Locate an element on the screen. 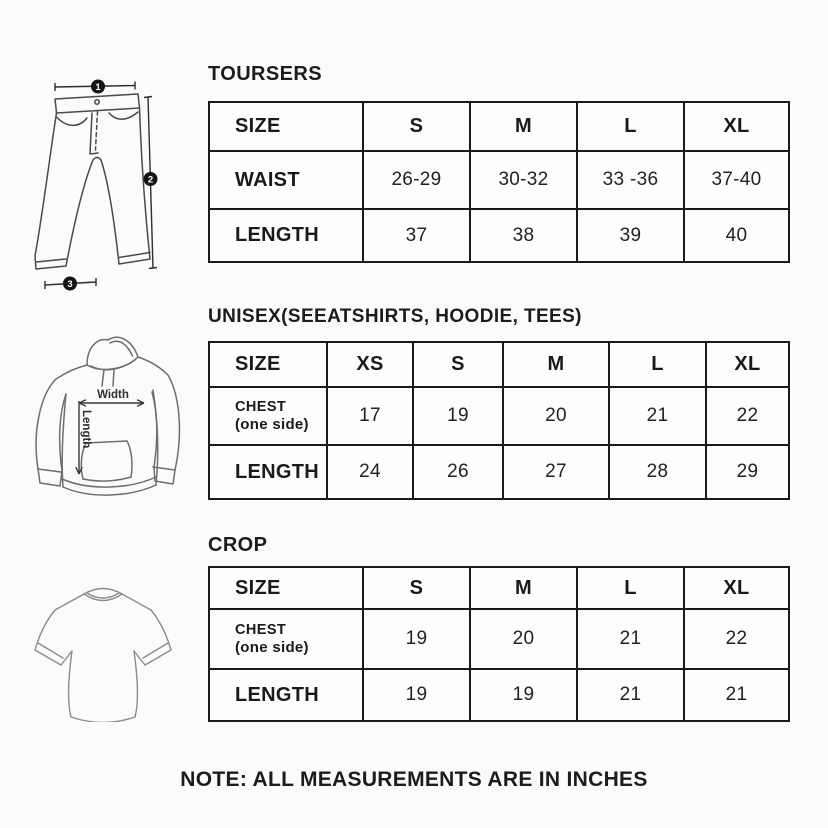 This screenshot has height=828, width=828. value-cell: 37-40 is located at coordinates (736, 180).